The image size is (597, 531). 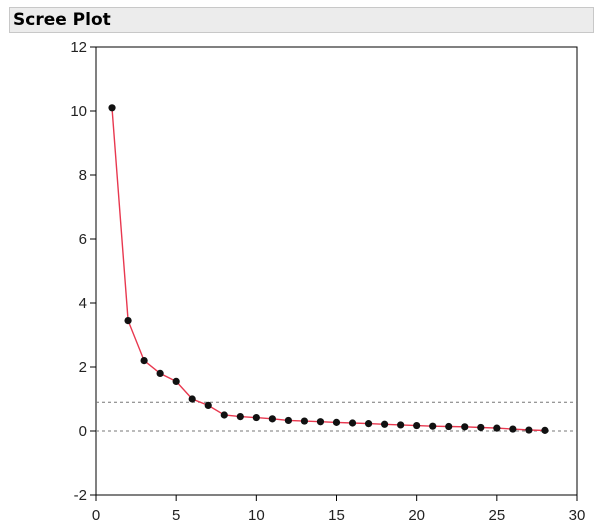 What do you see at coordinates (336, 515) in the screenshot?
I see `x-tick-label: 15` at bounding box center [336, 515].